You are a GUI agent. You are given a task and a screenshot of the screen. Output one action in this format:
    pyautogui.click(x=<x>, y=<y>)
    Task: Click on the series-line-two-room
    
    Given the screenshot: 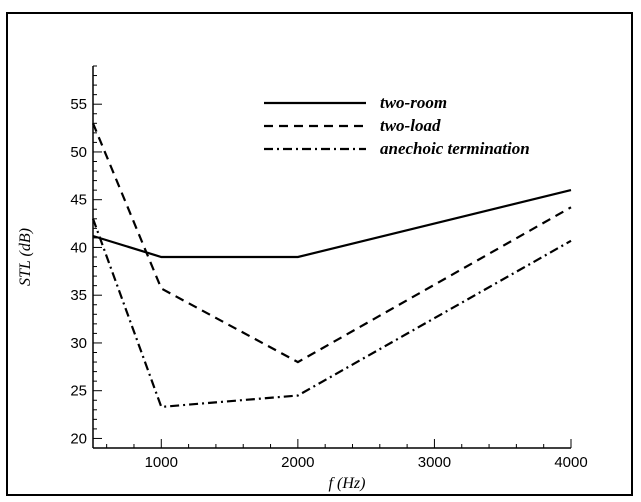 What is the action you would take?
    pyautogui.click(x=332, y=224)
    